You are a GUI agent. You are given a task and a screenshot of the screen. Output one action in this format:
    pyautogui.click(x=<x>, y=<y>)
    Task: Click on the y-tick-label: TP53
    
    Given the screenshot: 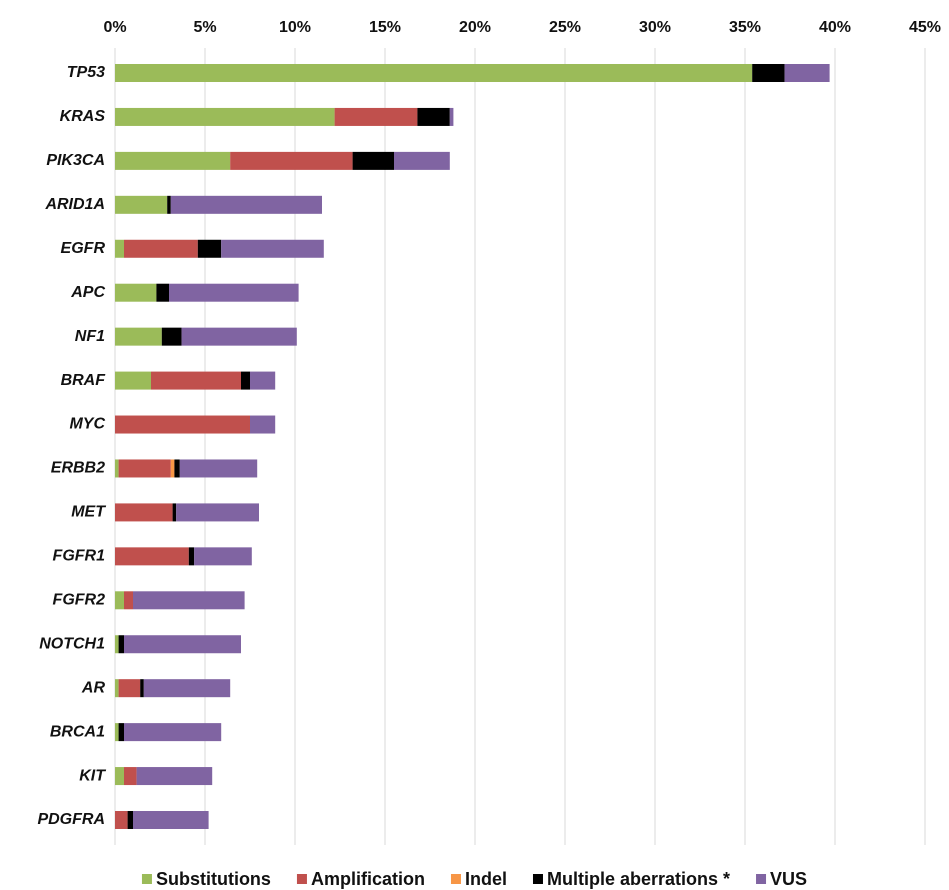 What is the action you would take?
    pyautogui.click(x=86, y=72)
    